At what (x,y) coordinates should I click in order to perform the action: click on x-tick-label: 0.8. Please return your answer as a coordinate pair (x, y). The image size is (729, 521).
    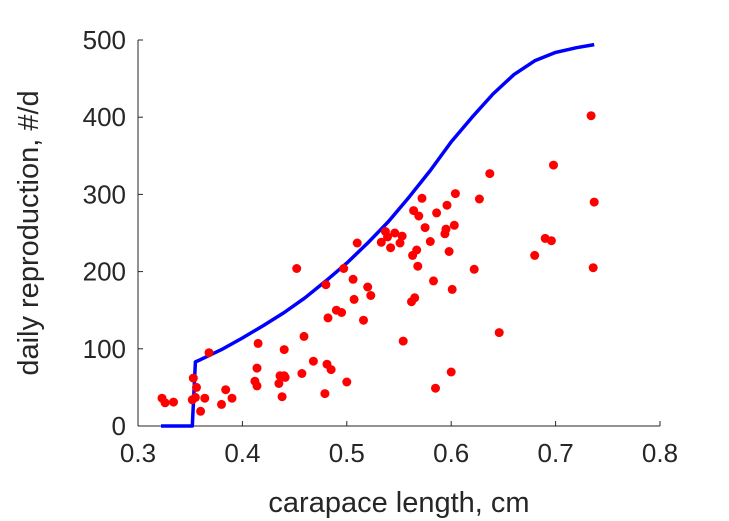
    Looking at the image, I should click on (660, 453).